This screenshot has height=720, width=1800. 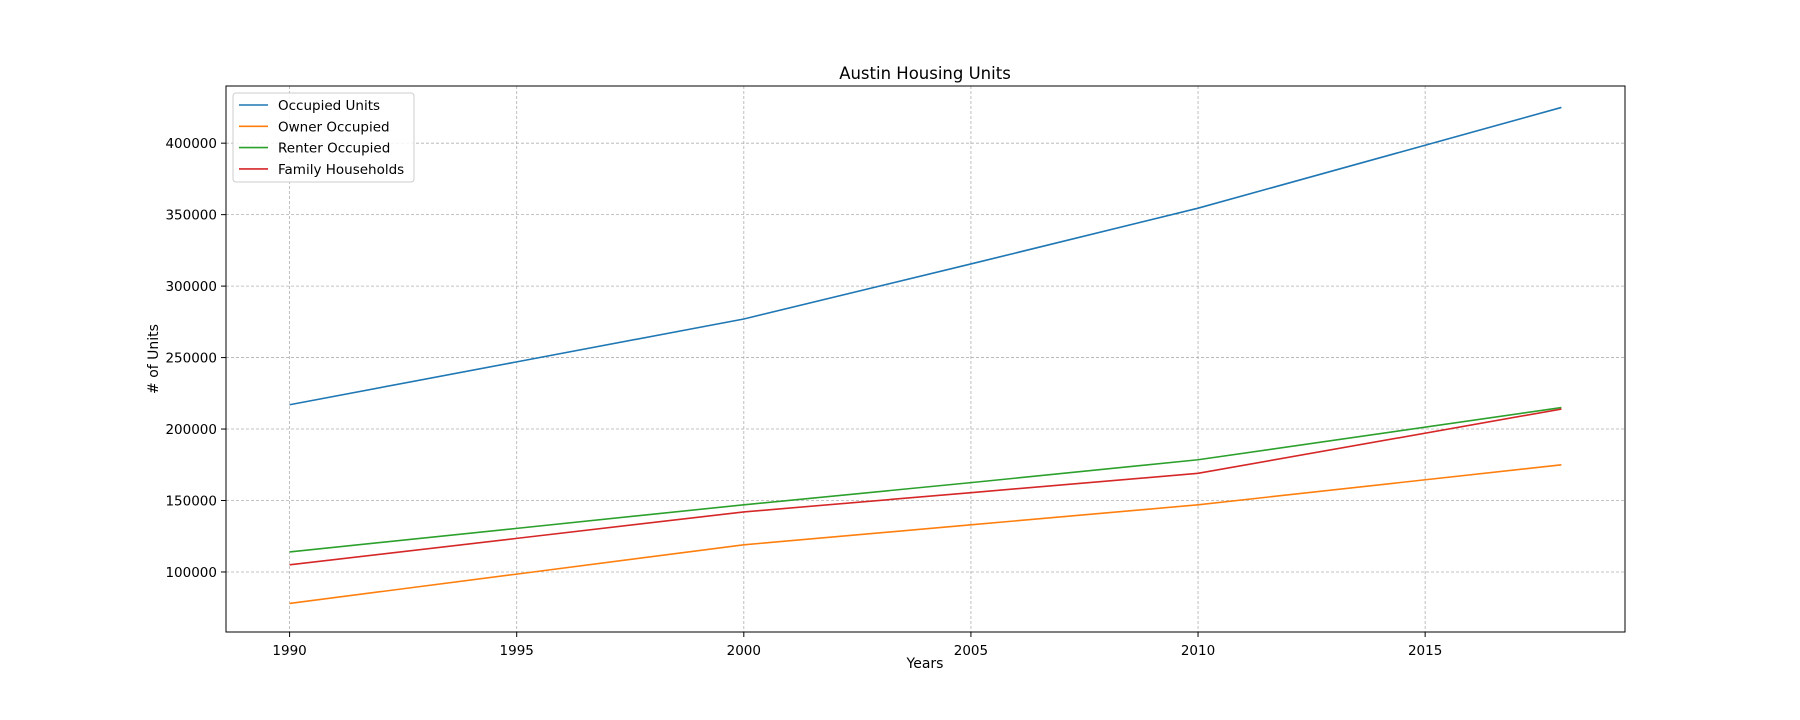 I want to click on legend-label: Owner Occupied, so click(x=334, y=127).